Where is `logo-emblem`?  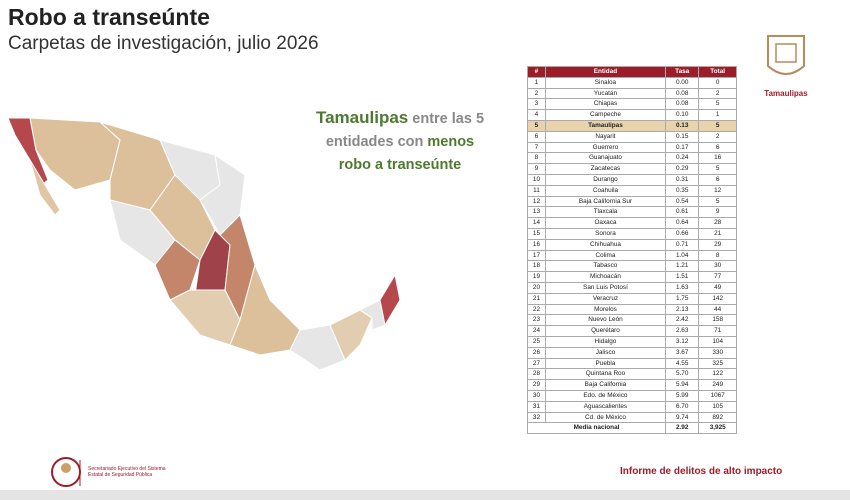
logo-emblem is located at coordinates (786, 55).